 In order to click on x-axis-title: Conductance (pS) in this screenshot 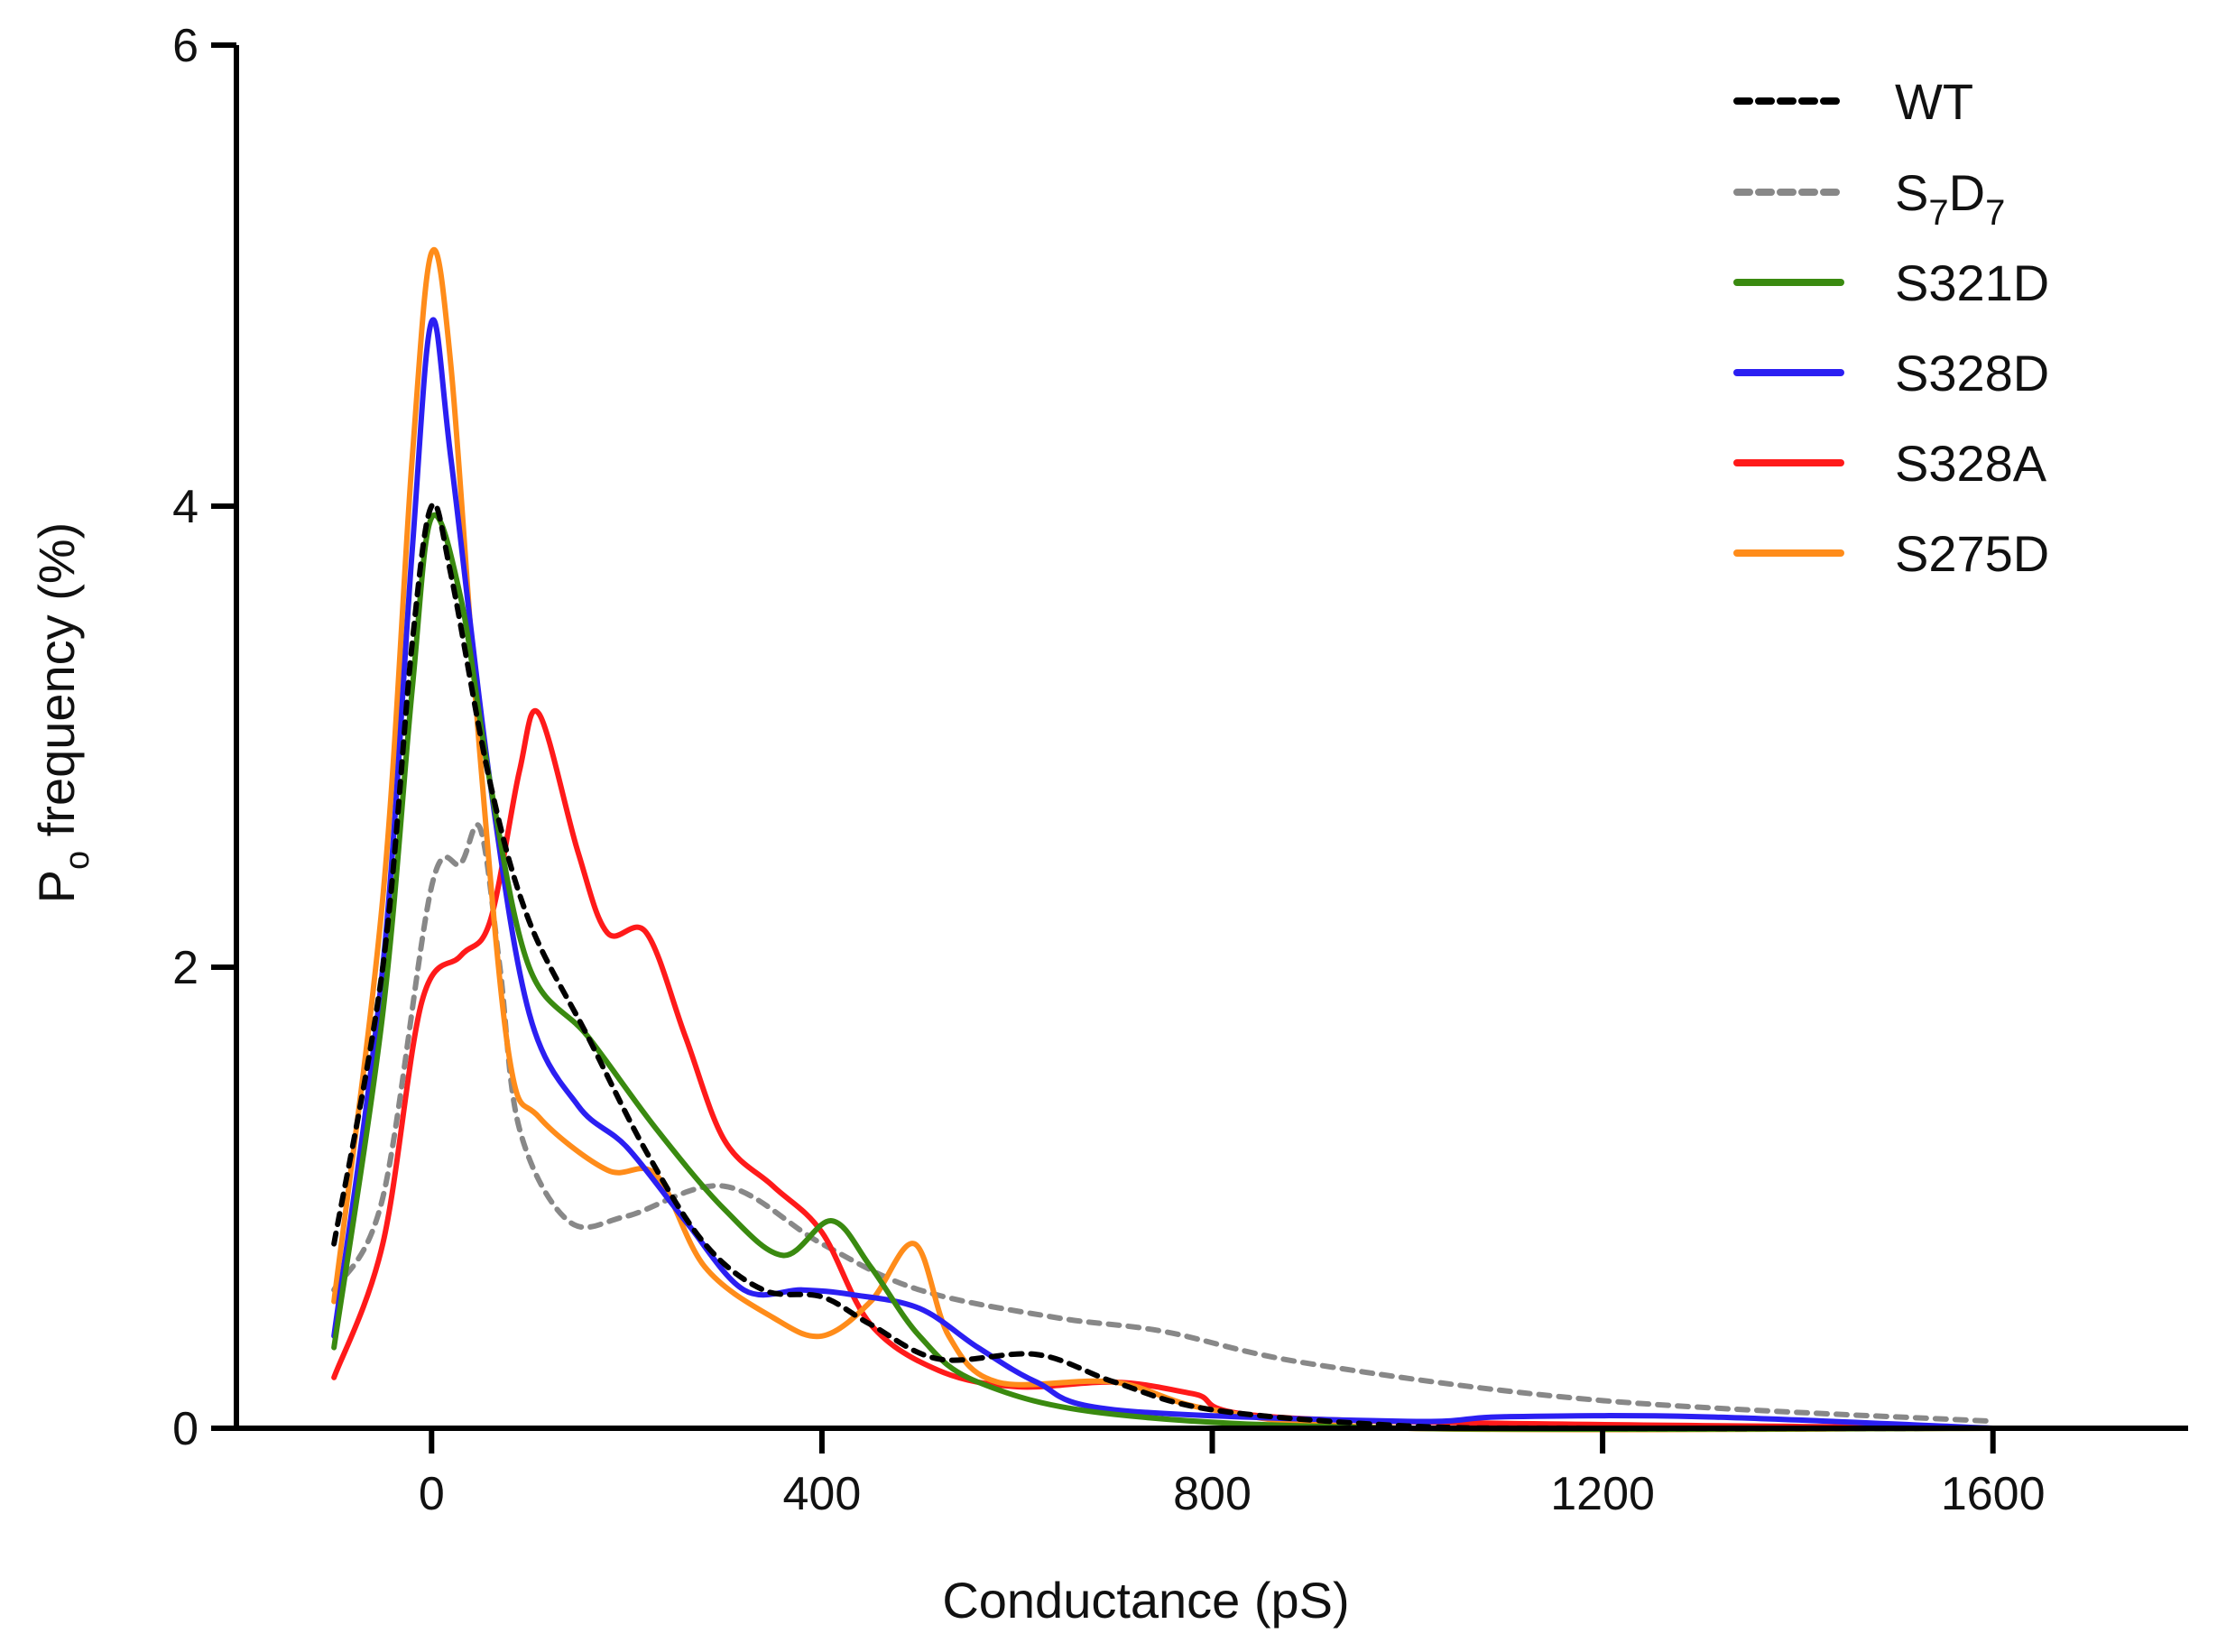, I will do `click(1145, 1600)`.